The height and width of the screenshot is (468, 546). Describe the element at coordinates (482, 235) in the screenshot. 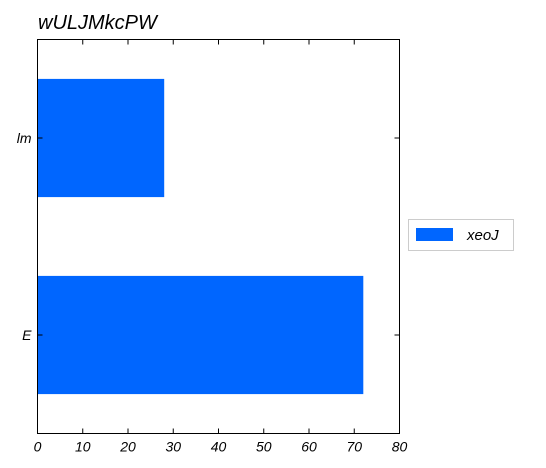

I see `legend-label: xeoJ` at that location.